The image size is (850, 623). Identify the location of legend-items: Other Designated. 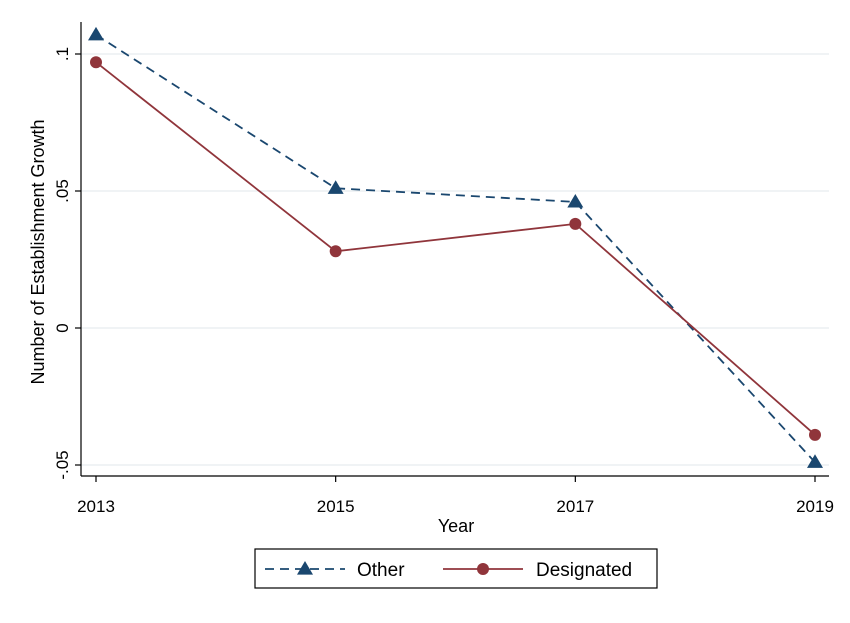
(448, 570).